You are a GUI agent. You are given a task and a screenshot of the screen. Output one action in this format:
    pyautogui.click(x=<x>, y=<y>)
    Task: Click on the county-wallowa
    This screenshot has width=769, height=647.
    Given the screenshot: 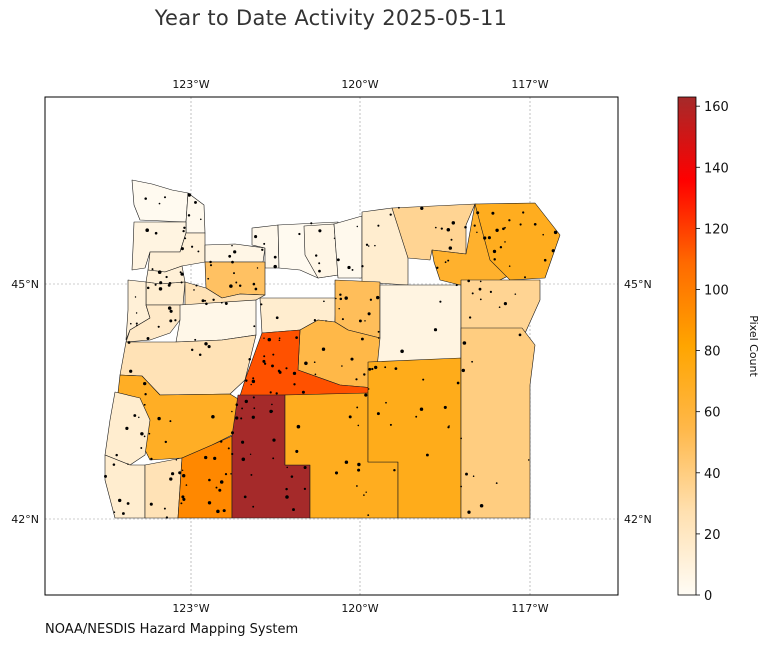 What is the action you would take?
    pyautogui.click(x=517, y=241)
    